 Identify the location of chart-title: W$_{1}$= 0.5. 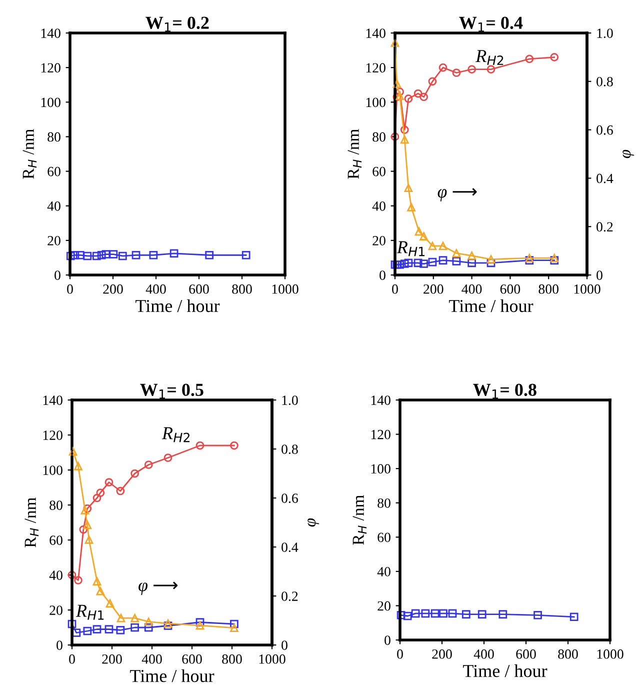
(172, 391).